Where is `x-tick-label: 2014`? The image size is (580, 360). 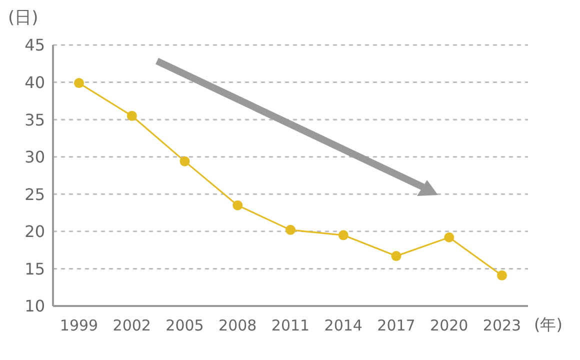 x-tick-label: 2014 is located at coordinates (343, 325).